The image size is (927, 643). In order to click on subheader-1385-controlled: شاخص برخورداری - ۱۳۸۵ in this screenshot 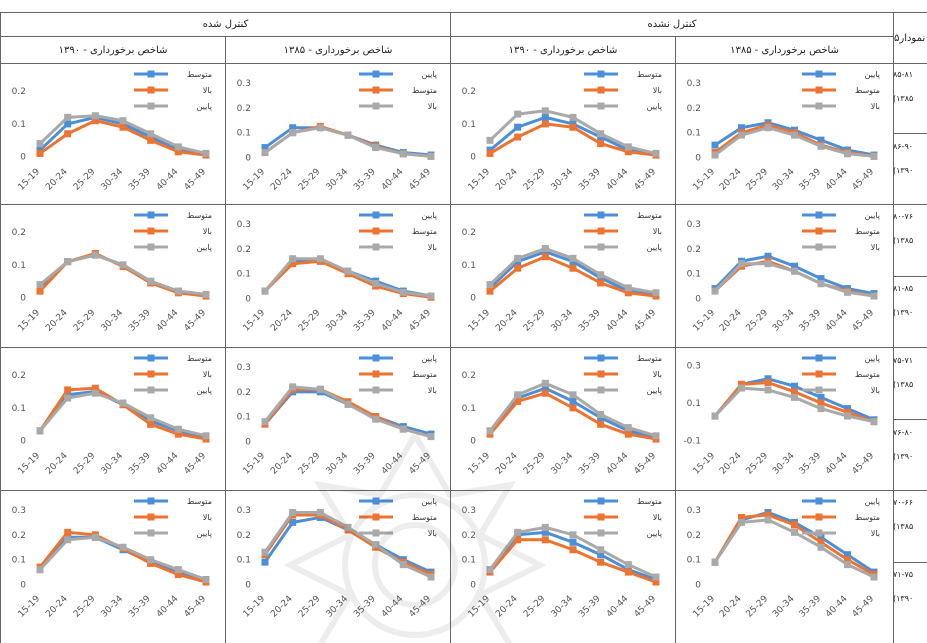, I will do `click(338, 50)`.